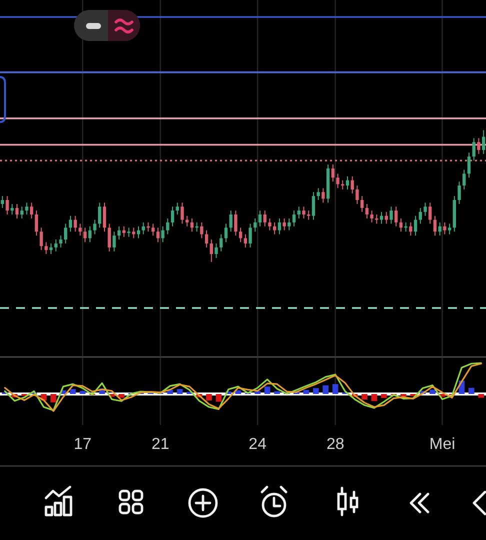 This screenshot has width=486, height=540. I want to click on x-tick-label: 17, so click(83, 444).